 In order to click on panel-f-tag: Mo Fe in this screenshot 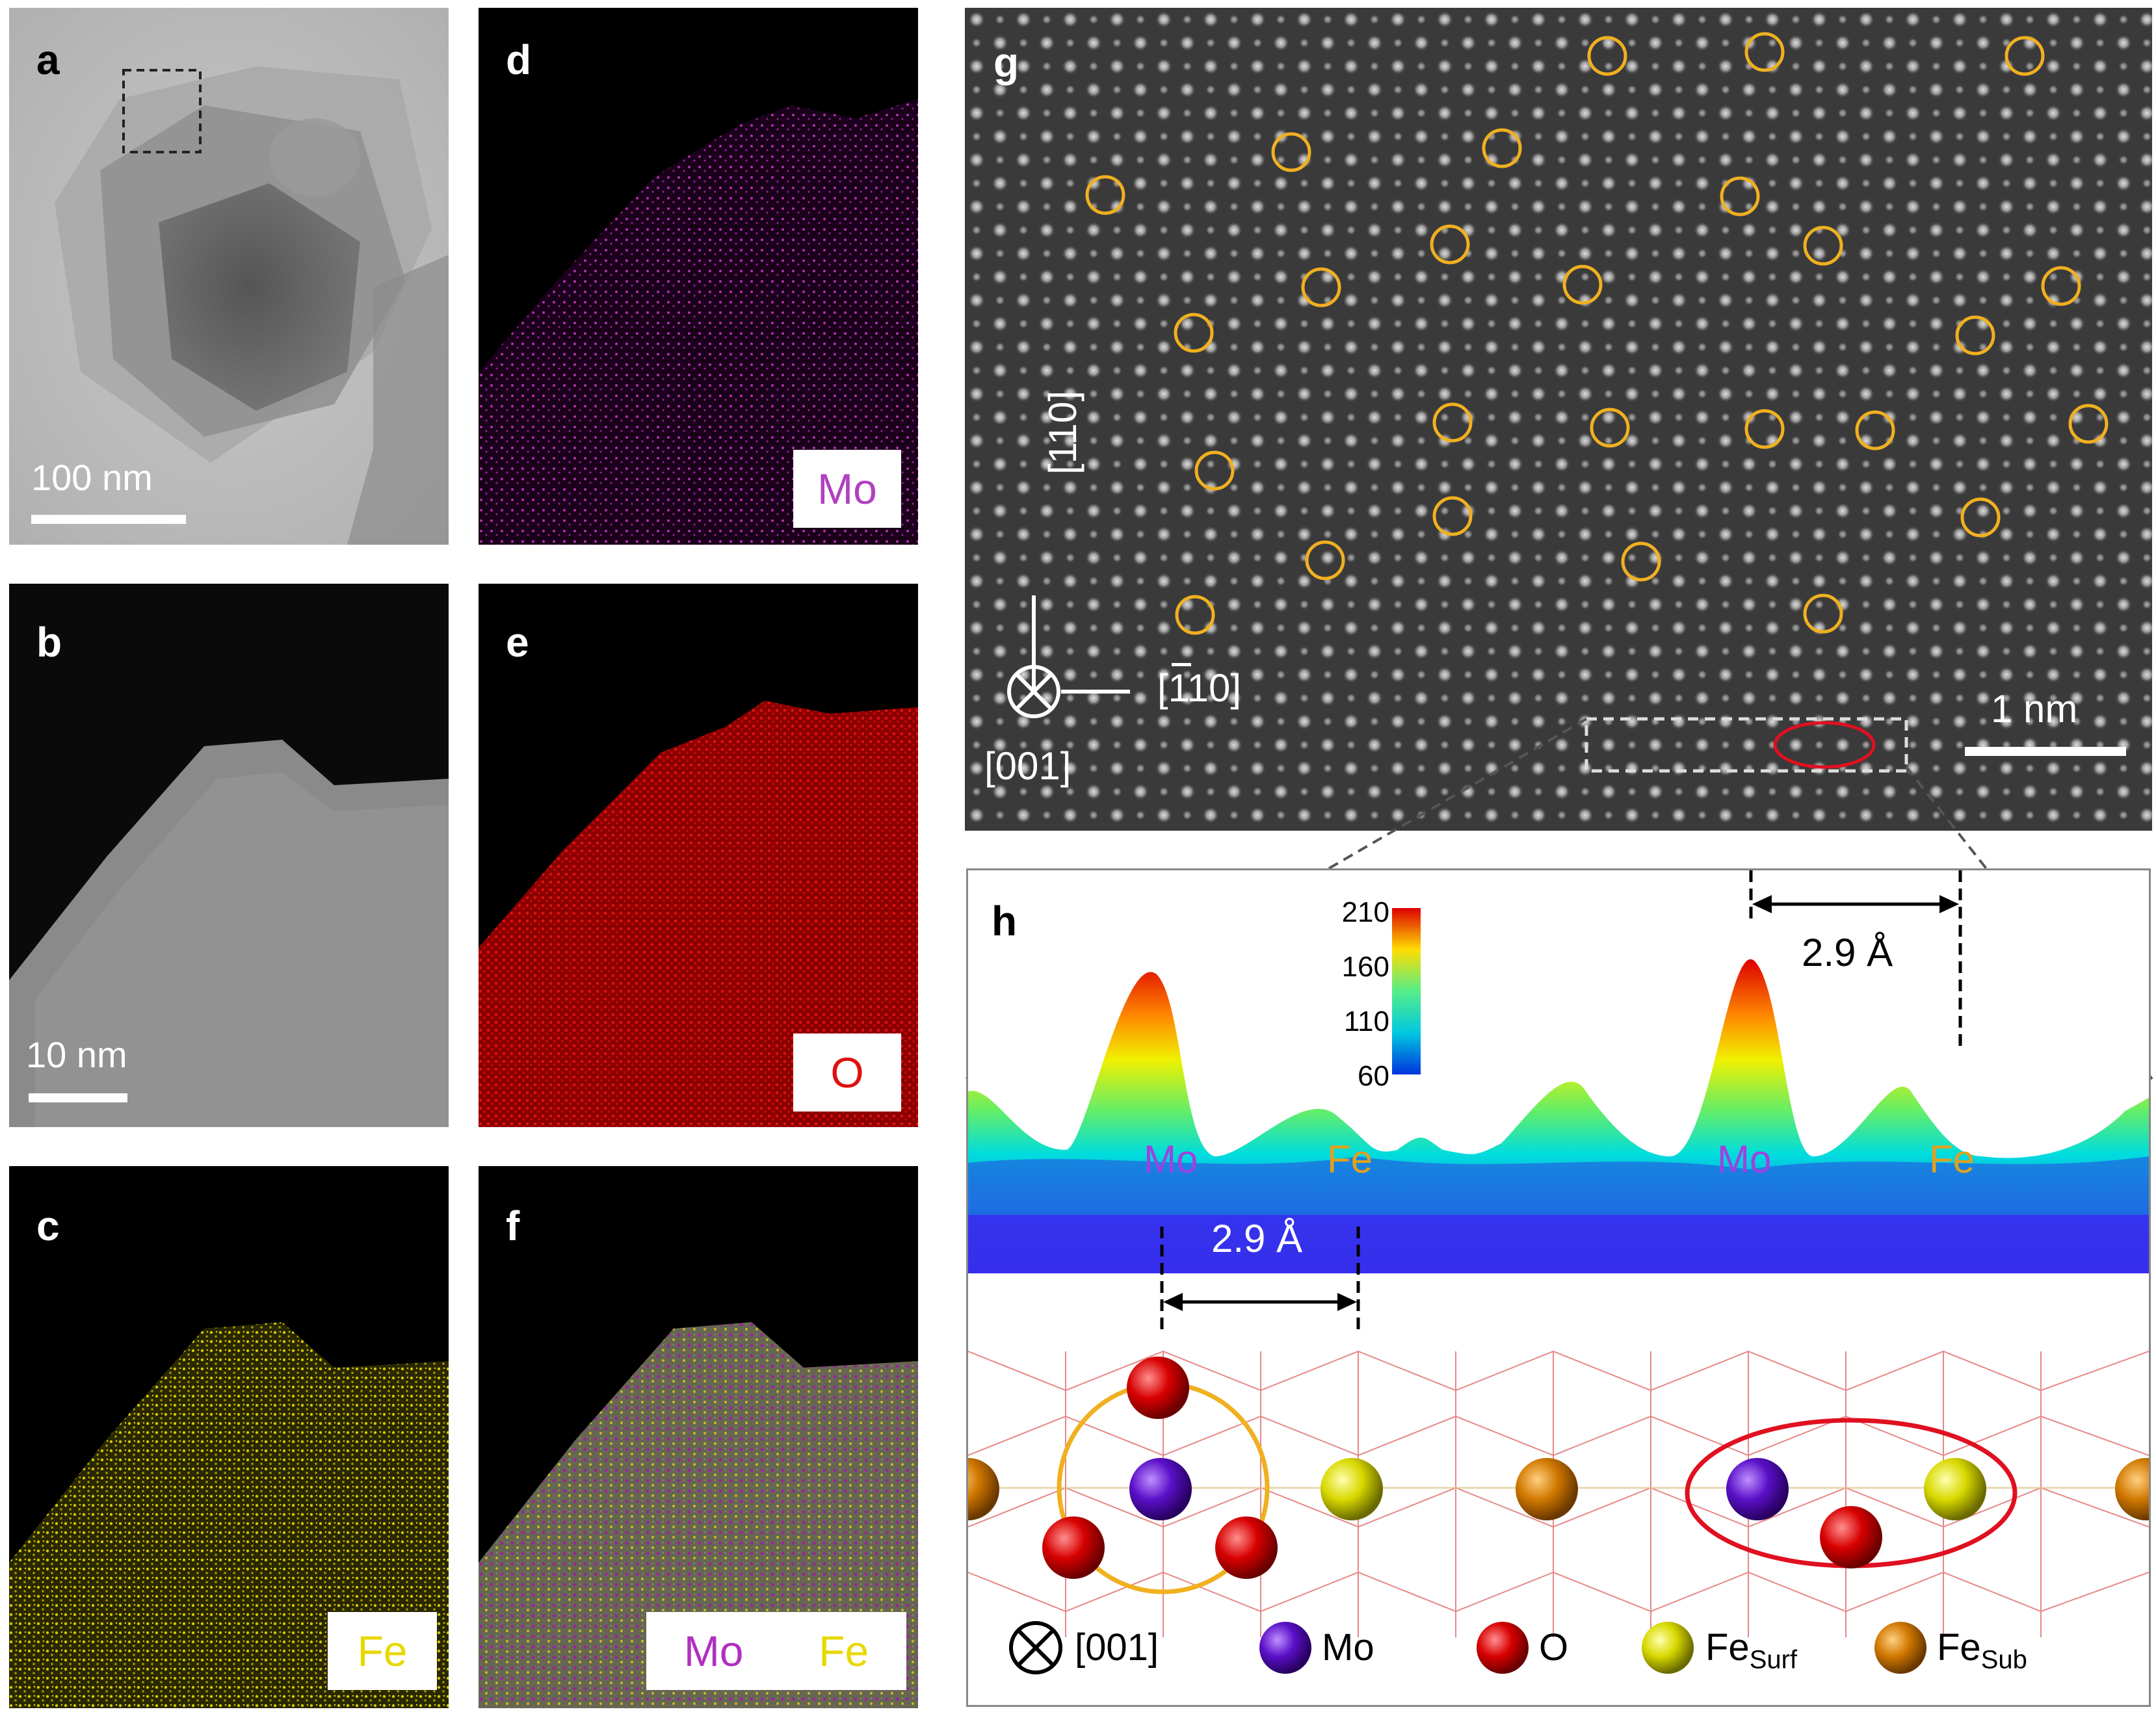, I will do `click(776, 1651)`.